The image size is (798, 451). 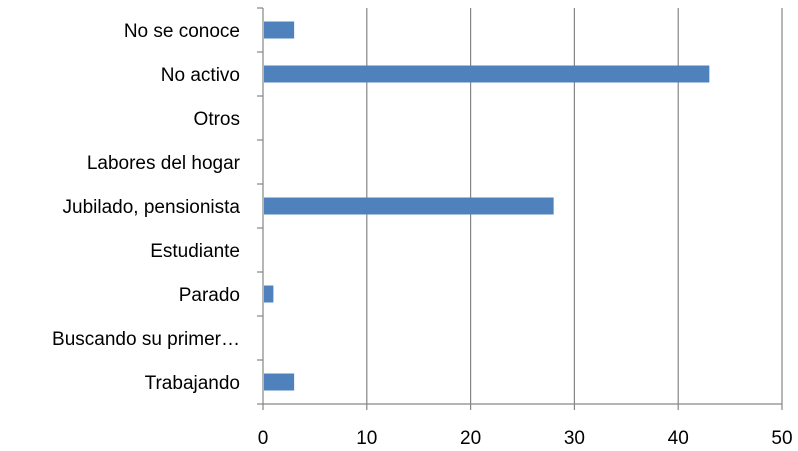 I want to click on category-label: Labores del hogar, so click(x=164, y=163).